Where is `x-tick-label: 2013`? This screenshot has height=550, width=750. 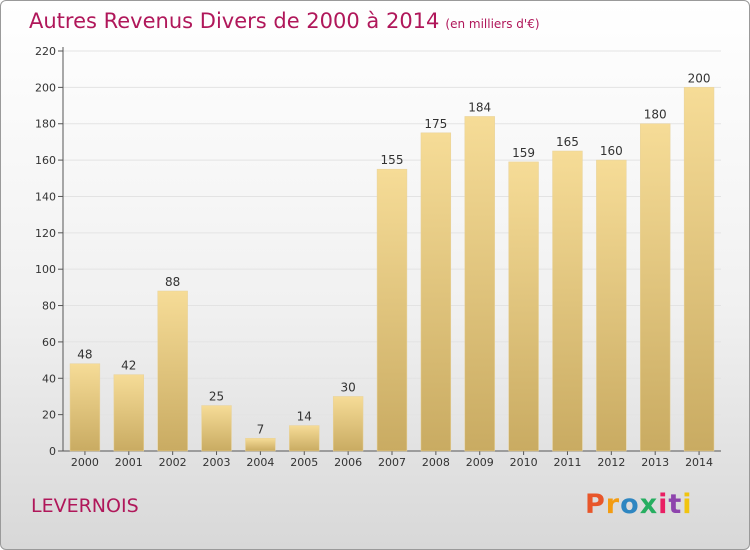 x-tick-label: 2013 is located at coordinates (655, 462).